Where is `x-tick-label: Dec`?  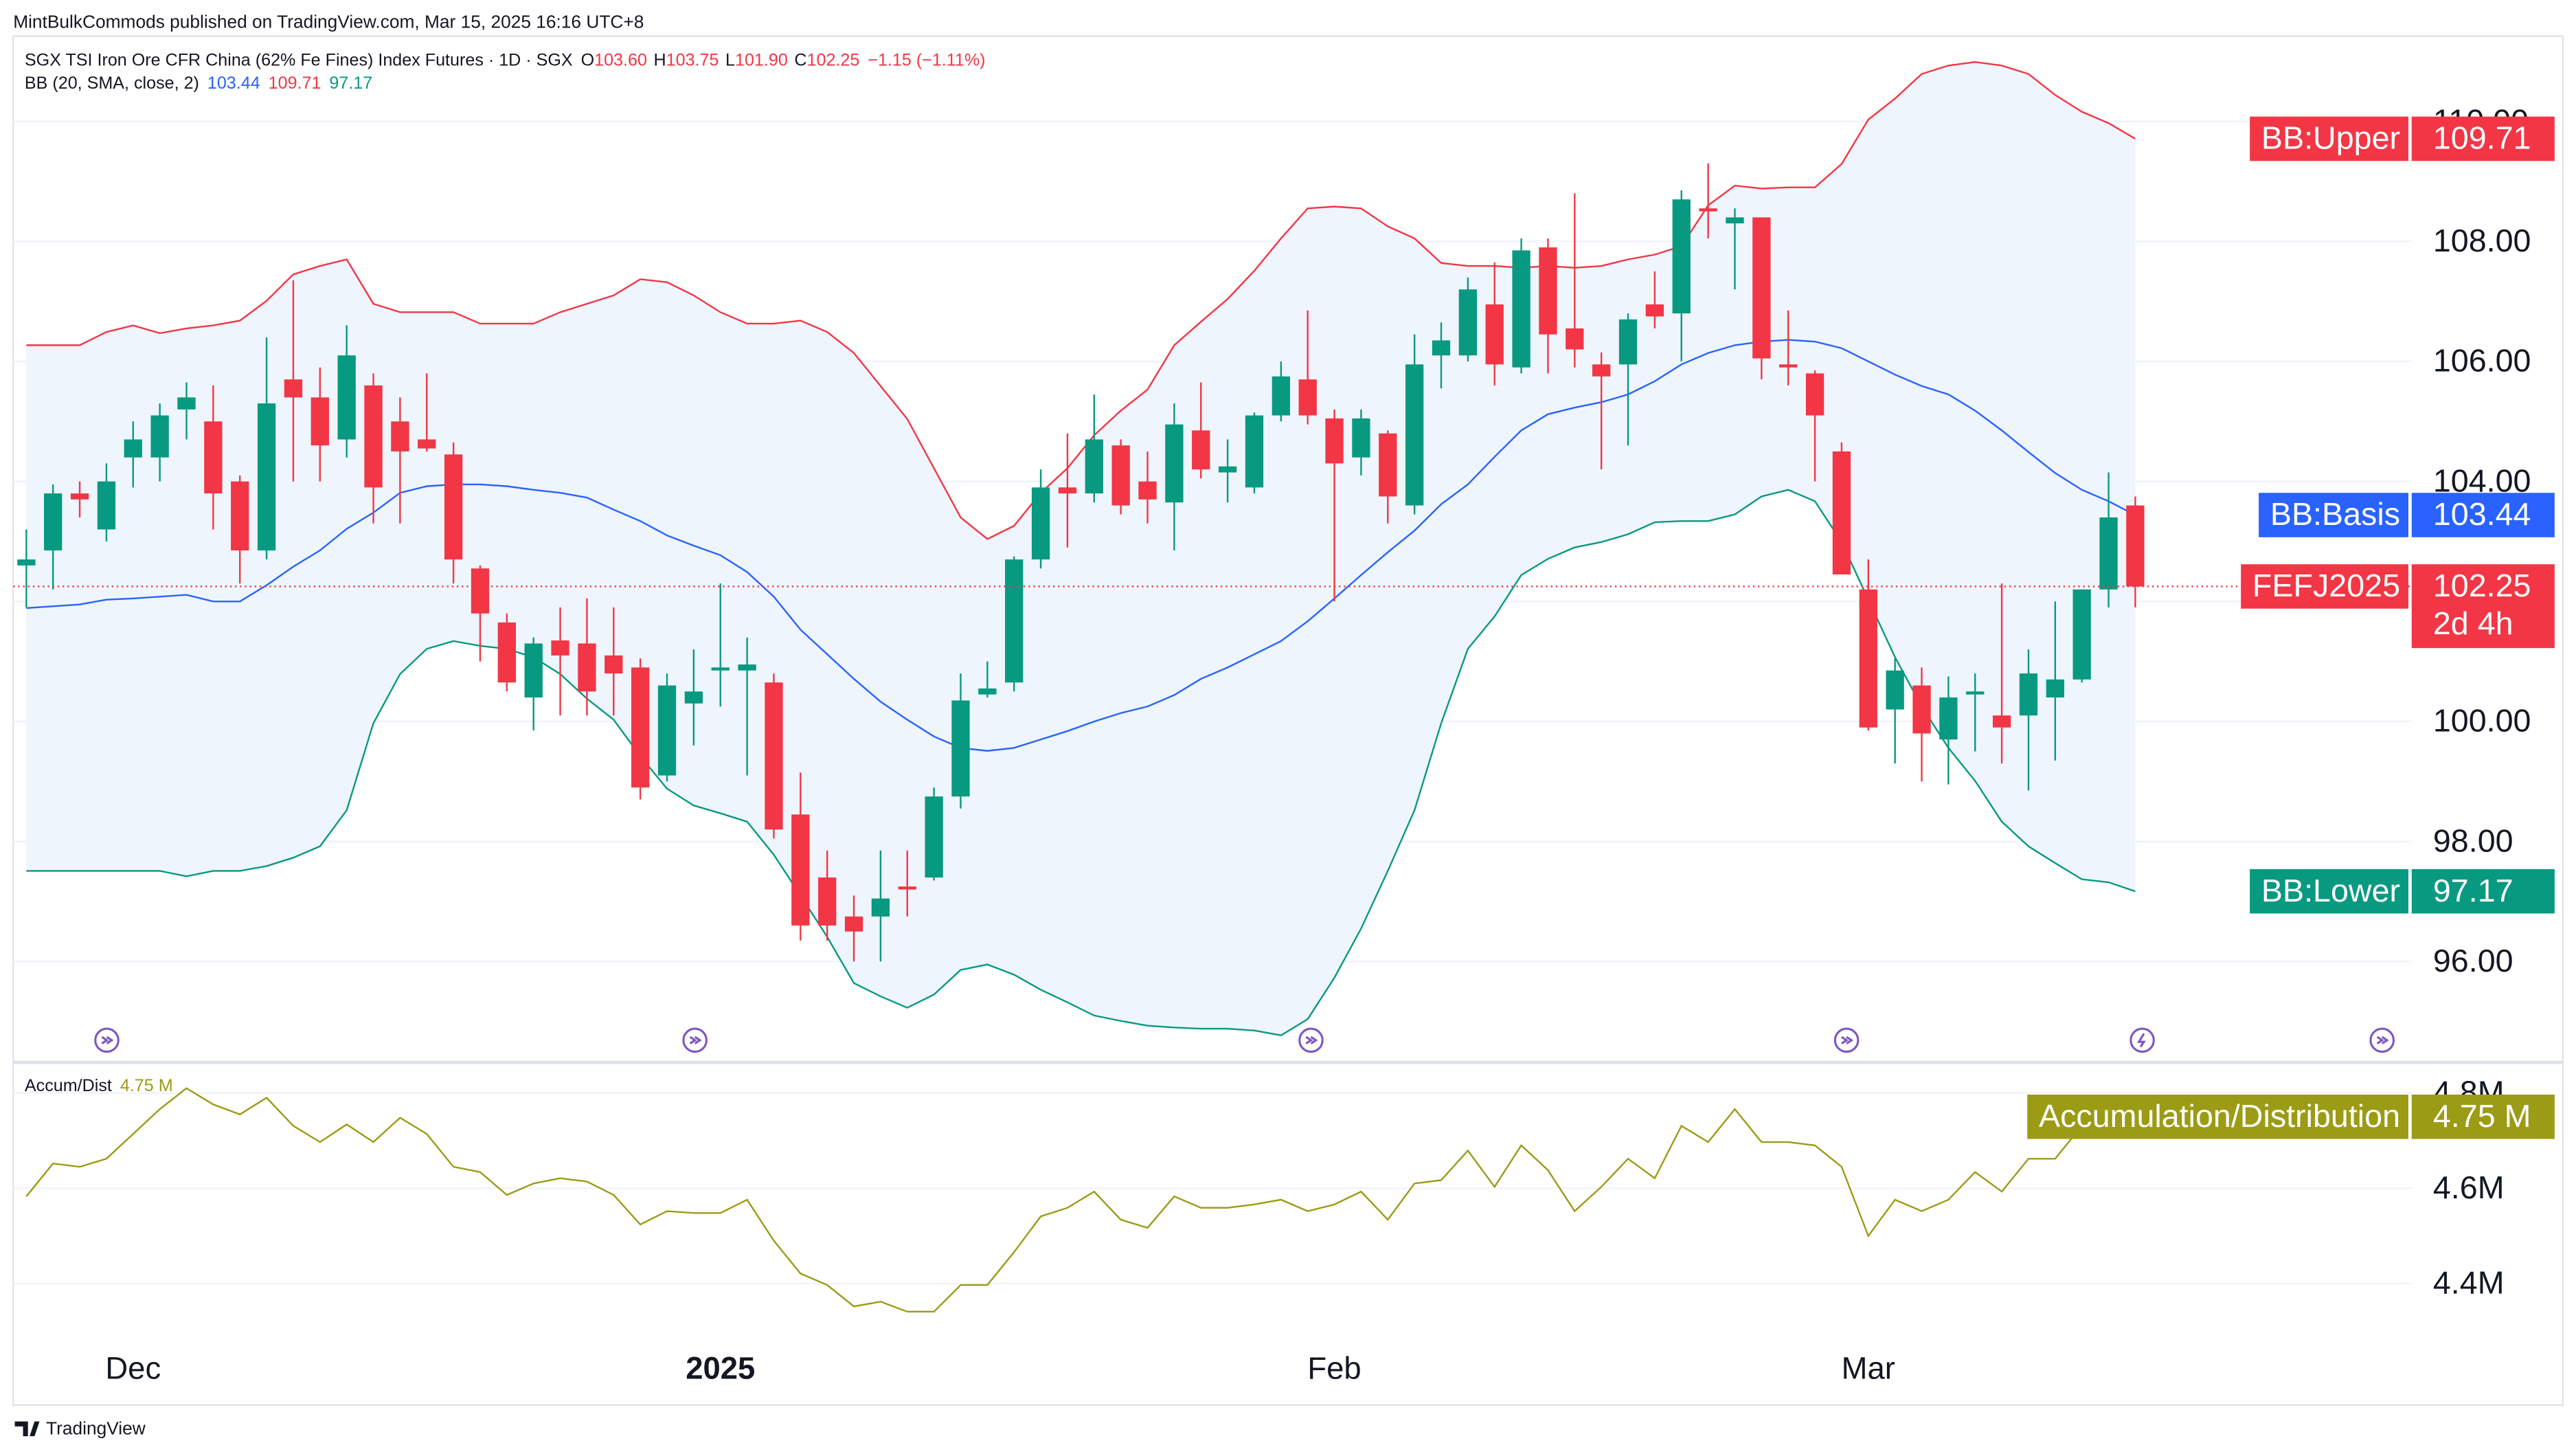 x-tick-label: Dec is located at coordinates (133, 1368).